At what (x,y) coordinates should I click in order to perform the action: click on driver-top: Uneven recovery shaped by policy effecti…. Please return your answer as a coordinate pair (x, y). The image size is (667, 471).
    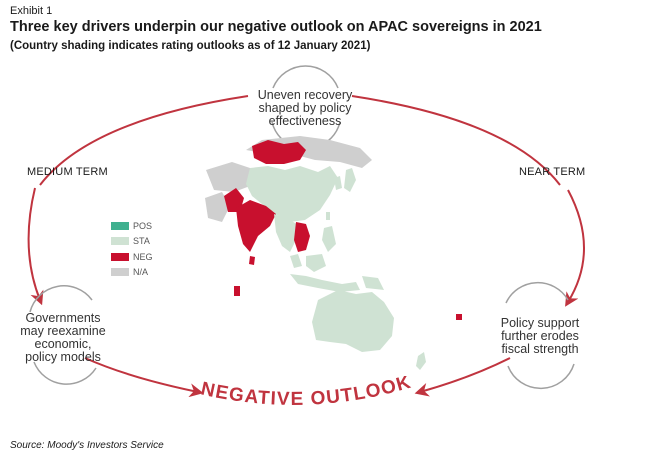
    Looking at the image, I should click on (305, 108).